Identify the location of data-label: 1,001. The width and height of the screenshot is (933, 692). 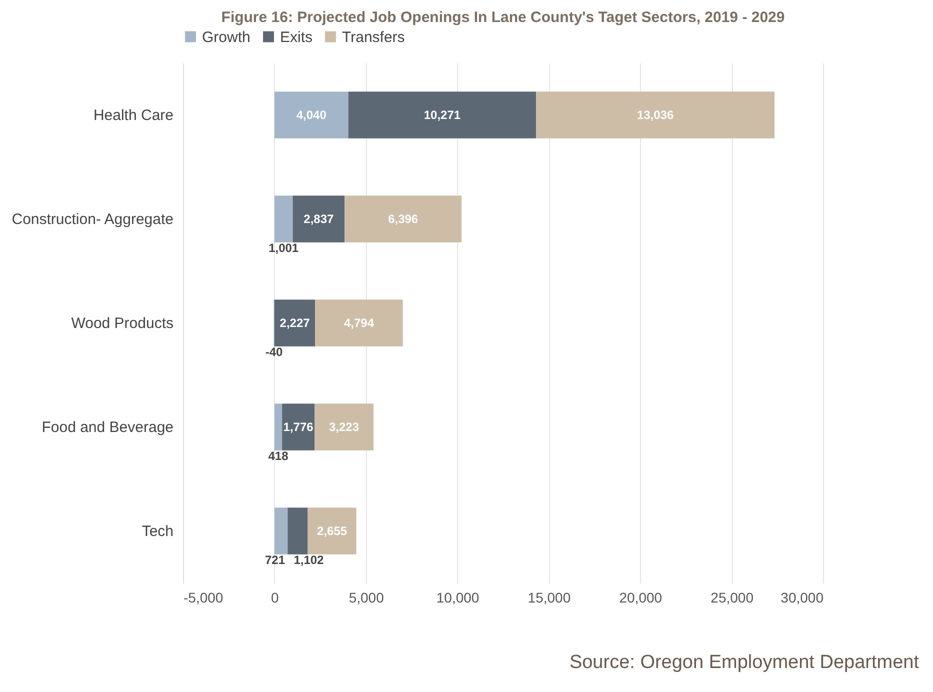
(283, 248).